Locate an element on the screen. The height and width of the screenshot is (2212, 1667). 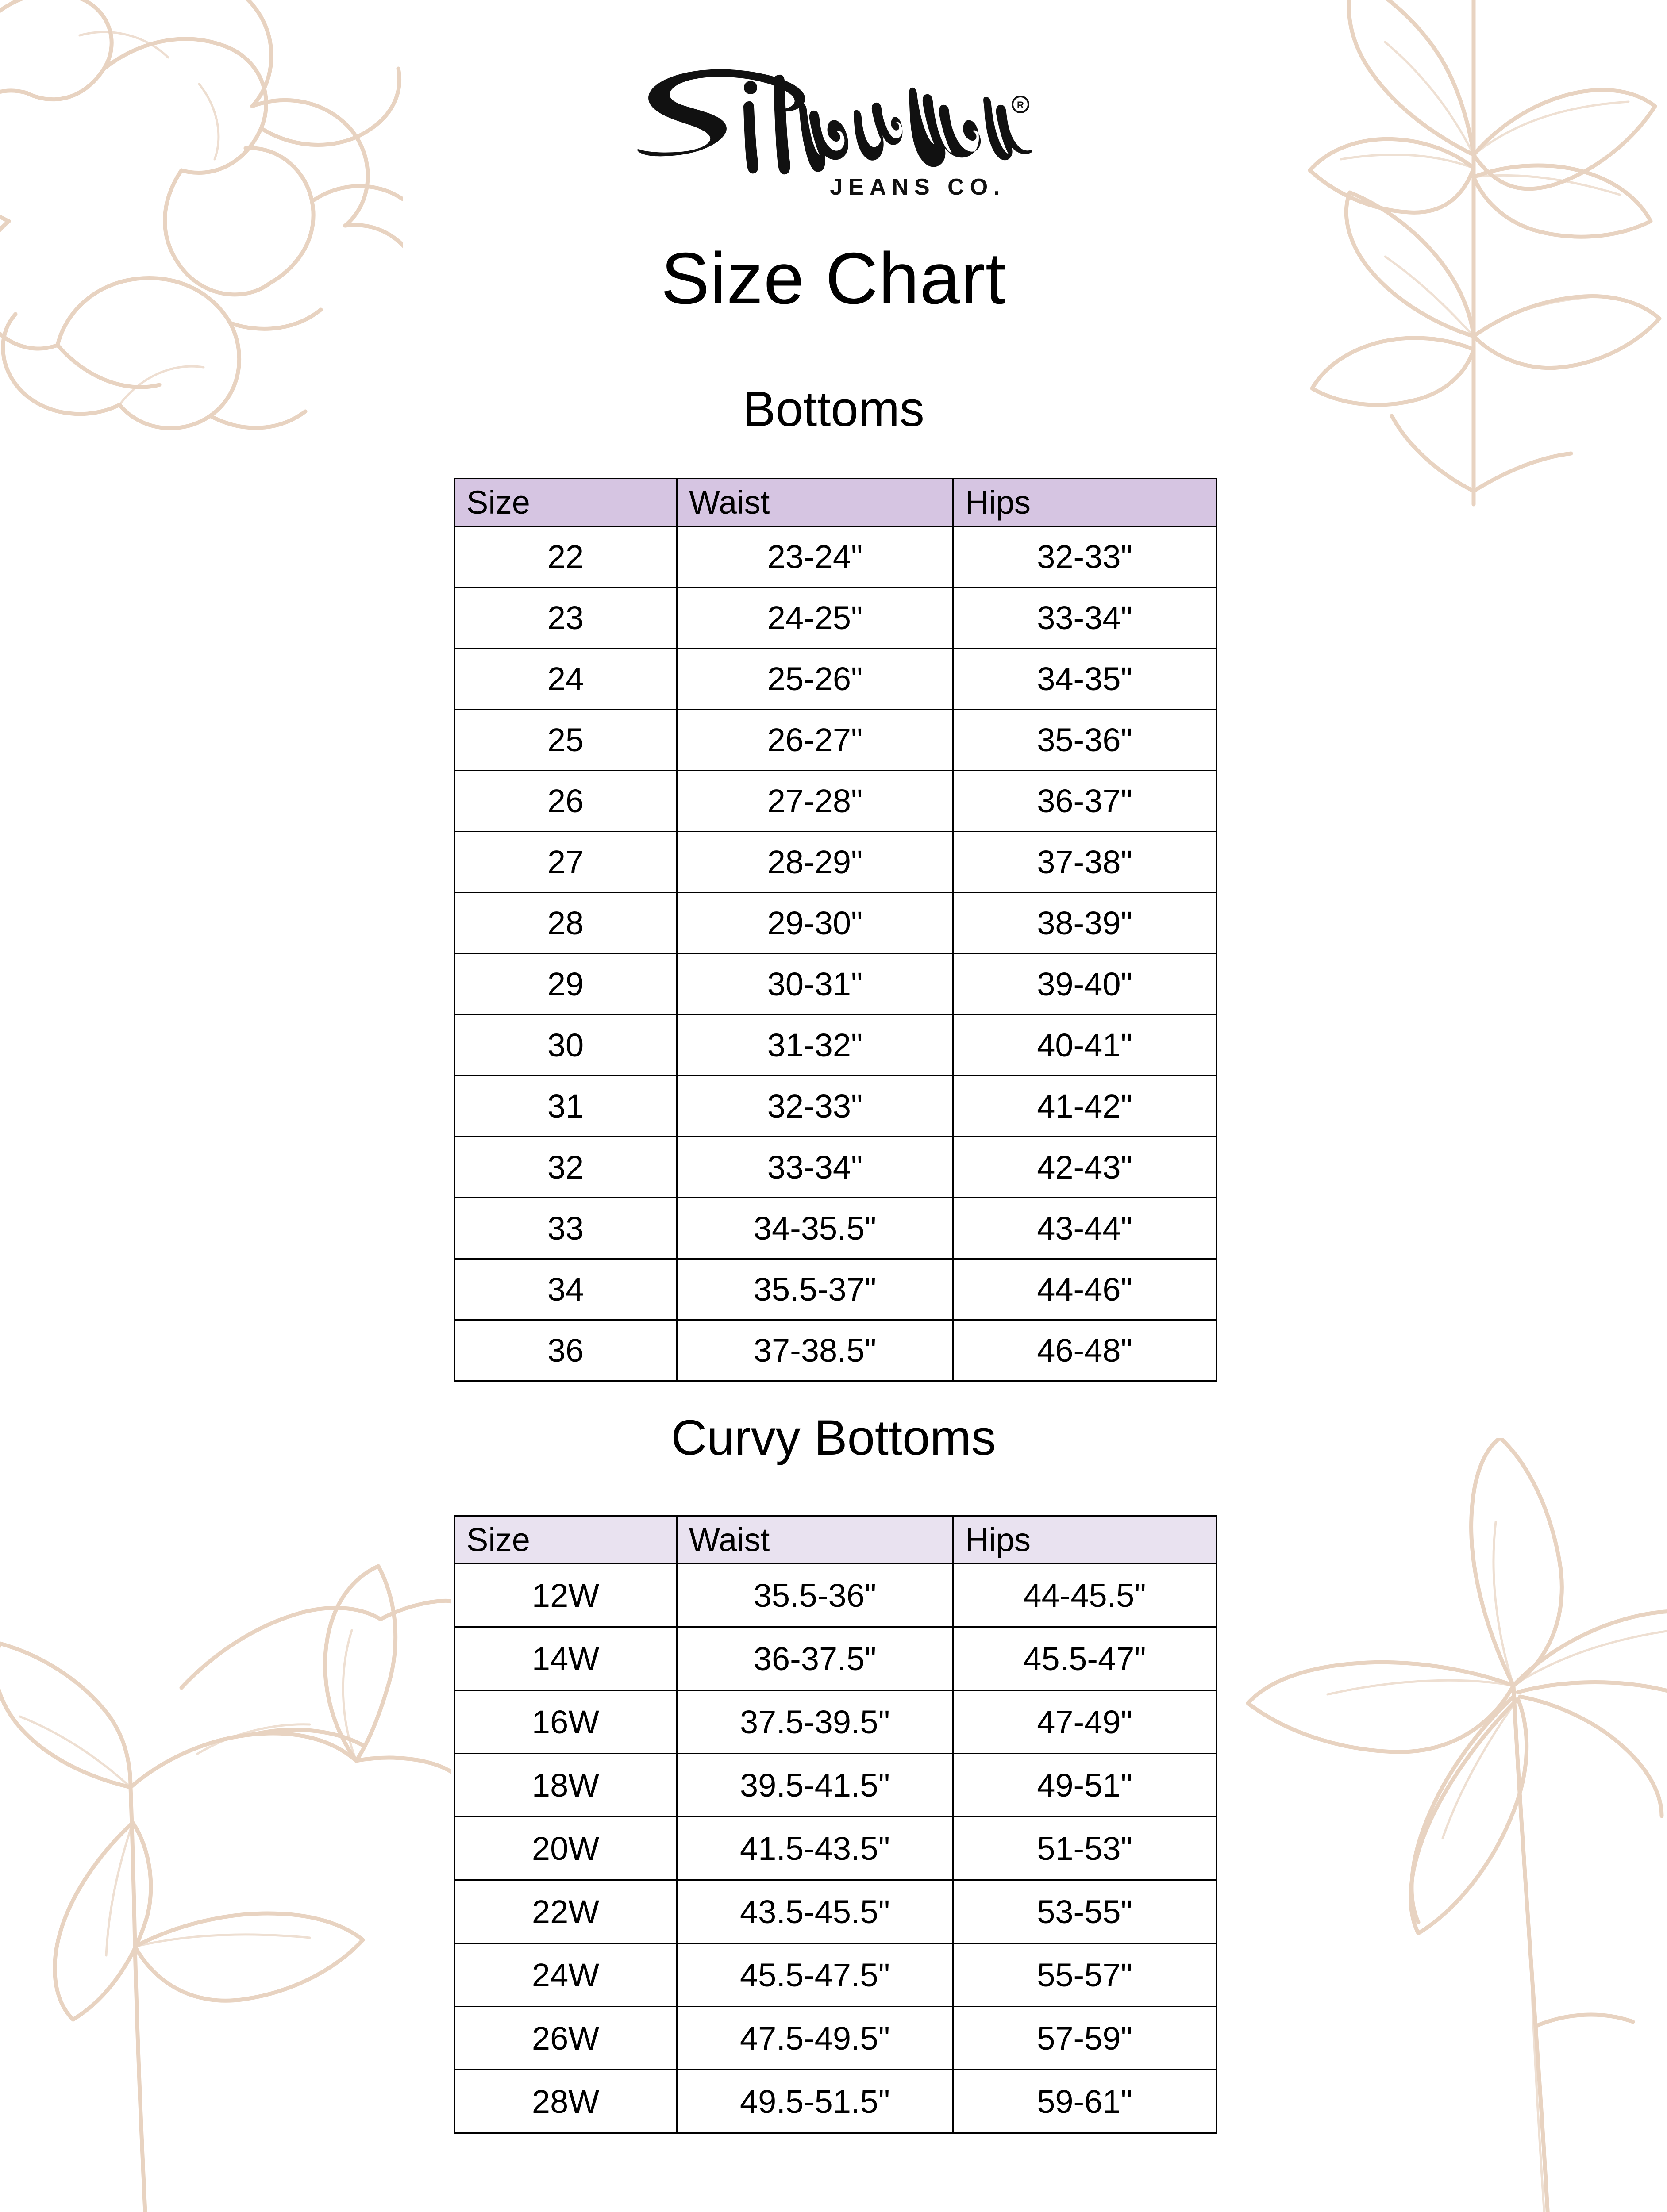
cell-waist: 49.5-51.5" is located at coordinates (815, 2102).